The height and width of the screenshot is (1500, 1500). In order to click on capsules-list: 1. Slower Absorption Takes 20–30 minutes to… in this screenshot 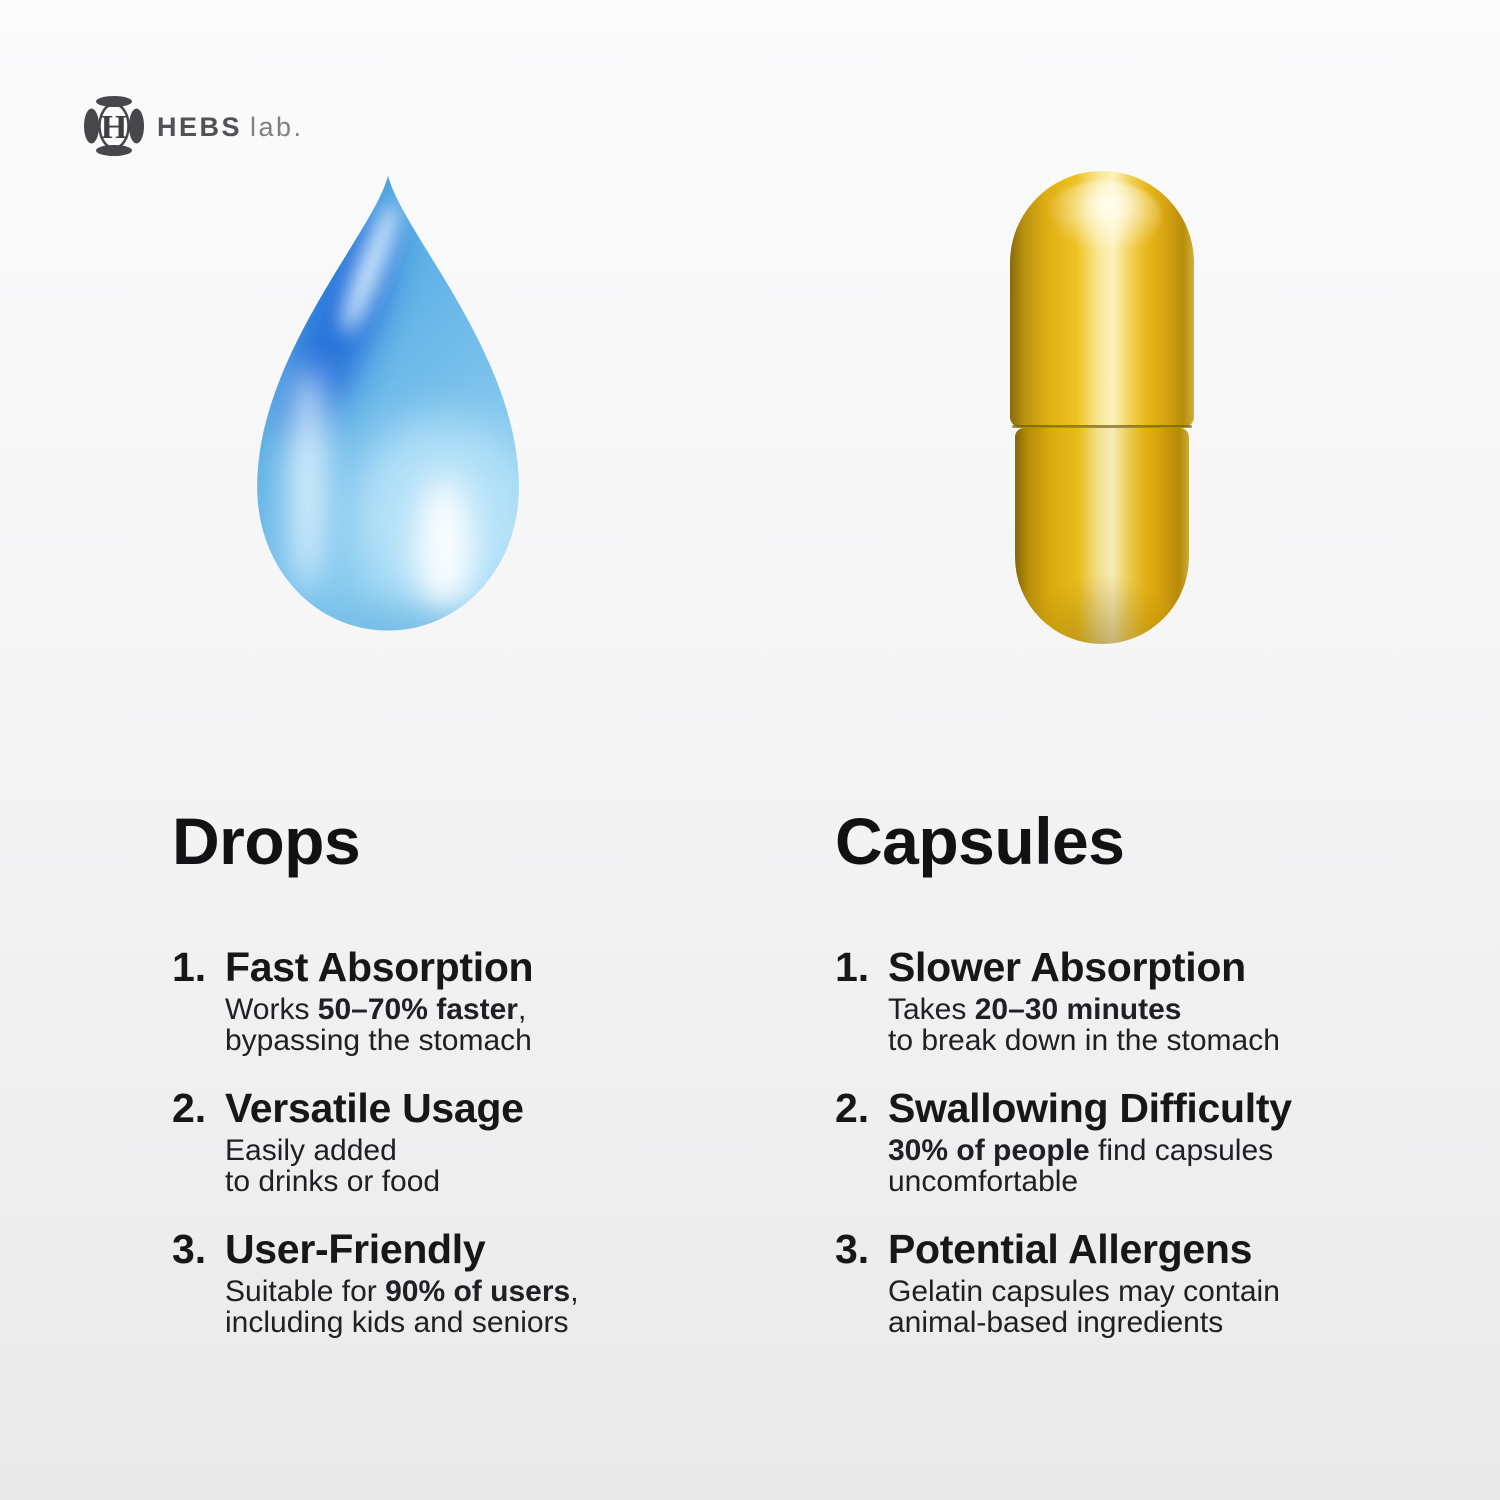, I will do `click(1135, 1141)`.